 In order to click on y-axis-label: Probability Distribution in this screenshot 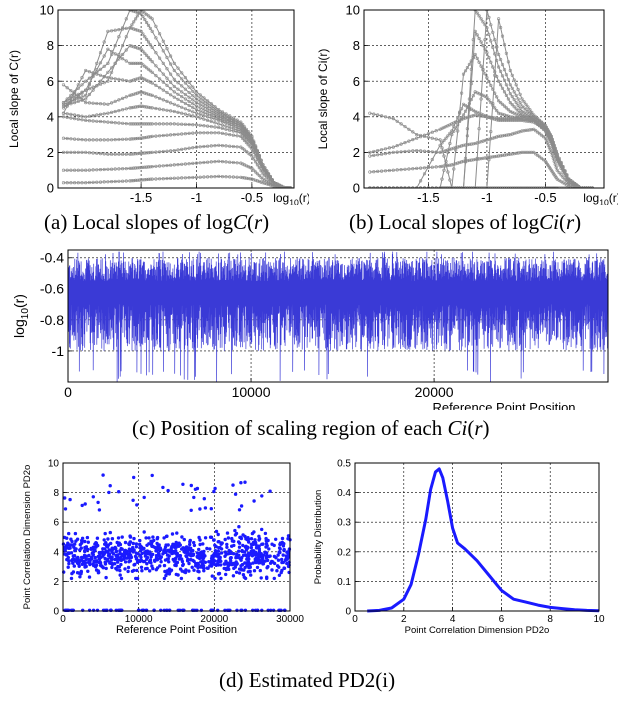, I will do `click(318, 537)`.